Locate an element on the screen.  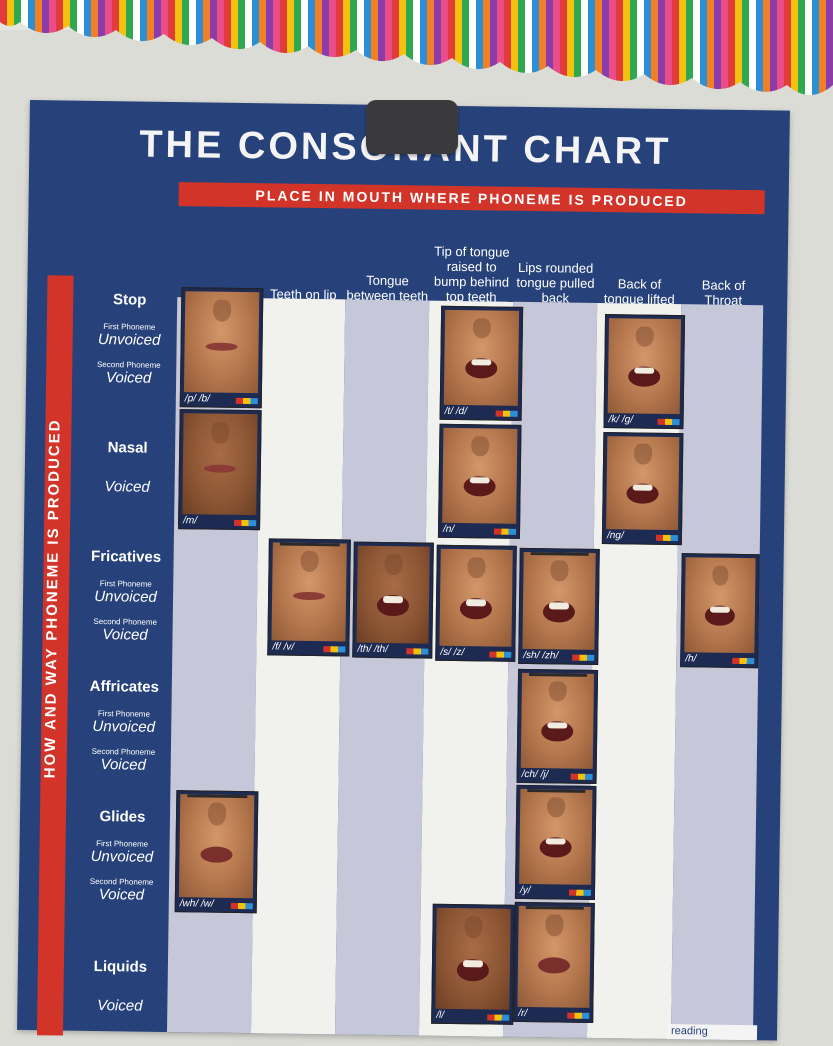
mouth-photo-s-z is located at coordinates (476, 597).